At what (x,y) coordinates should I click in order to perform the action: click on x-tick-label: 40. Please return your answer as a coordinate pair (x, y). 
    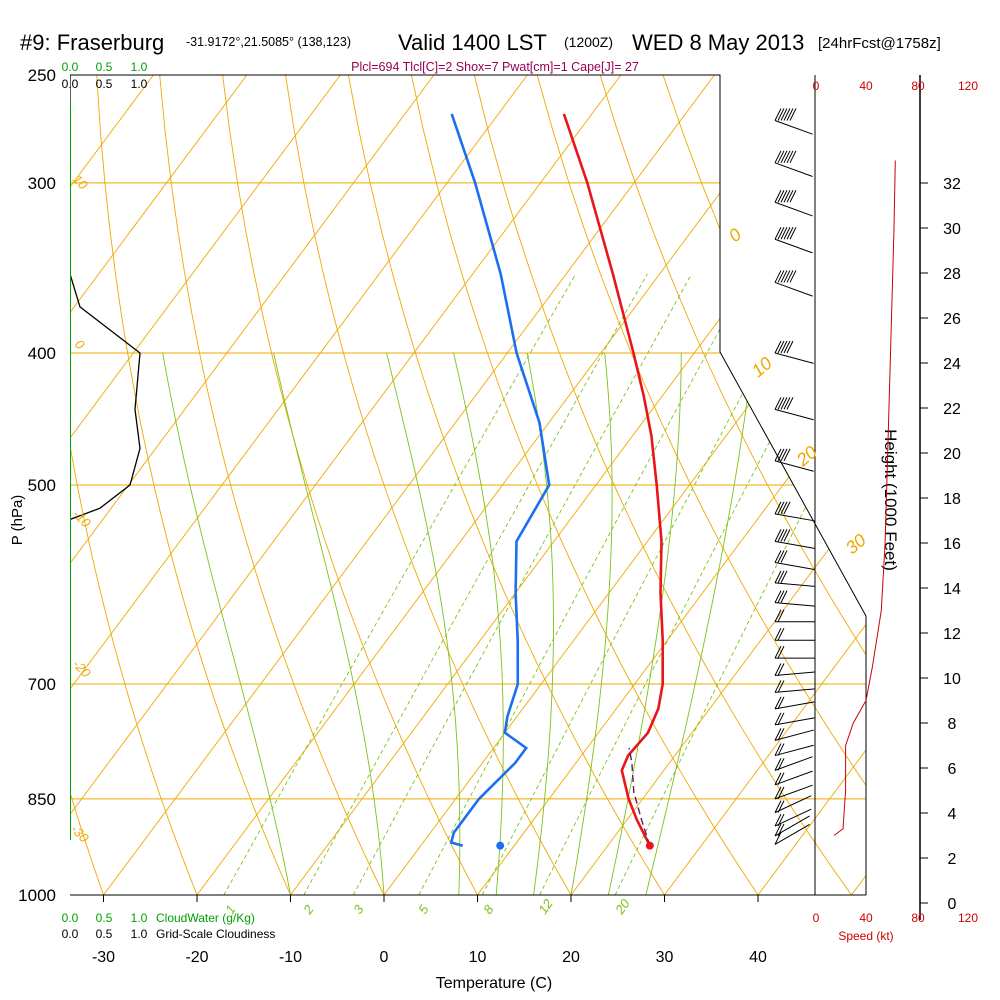
    Looking at the image, I should click on (758, 957).